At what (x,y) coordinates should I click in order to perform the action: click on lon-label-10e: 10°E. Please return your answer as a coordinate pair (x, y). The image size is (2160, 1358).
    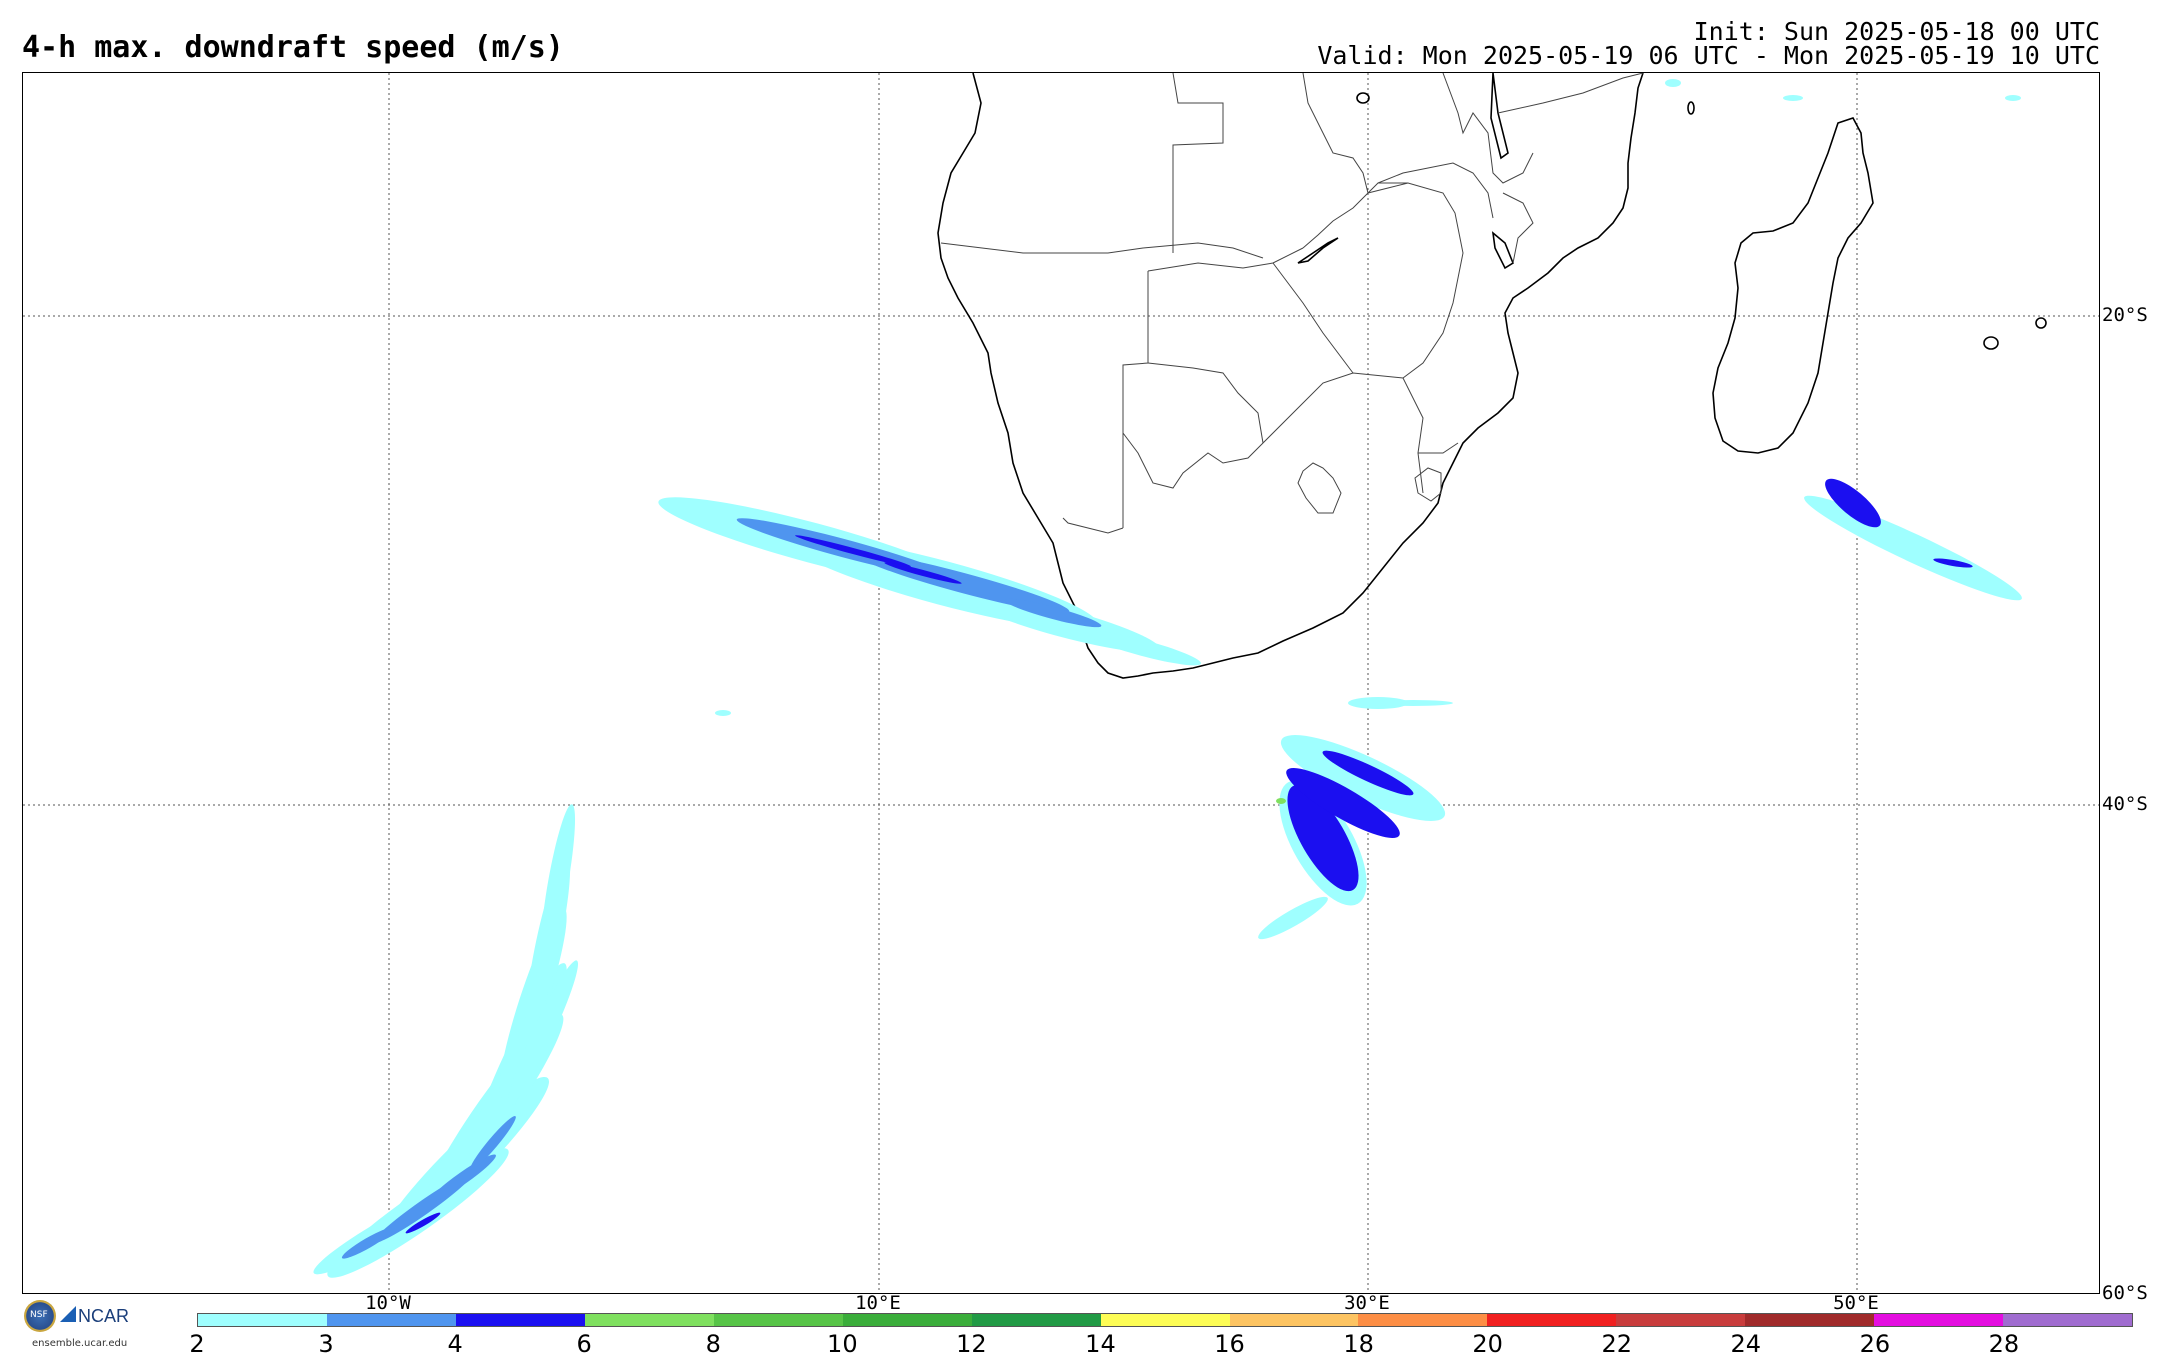
    Looking at the image, I should click on (878, 1303).